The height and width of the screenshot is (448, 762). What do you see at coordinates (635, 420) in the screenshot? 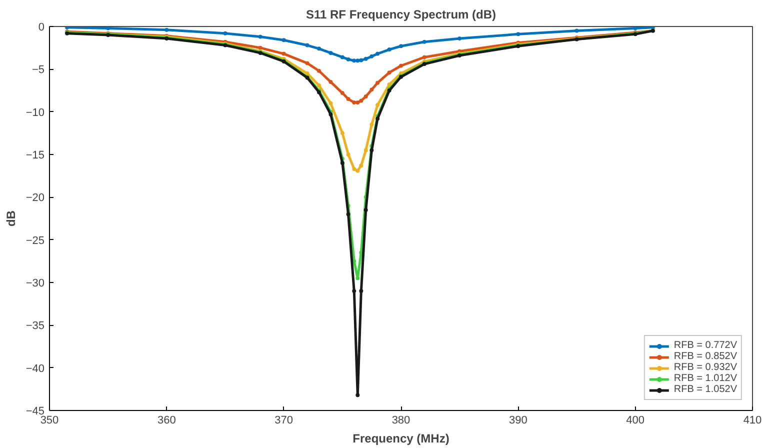
I see `x-tick-label: 400` at bounding box center [635, 420].